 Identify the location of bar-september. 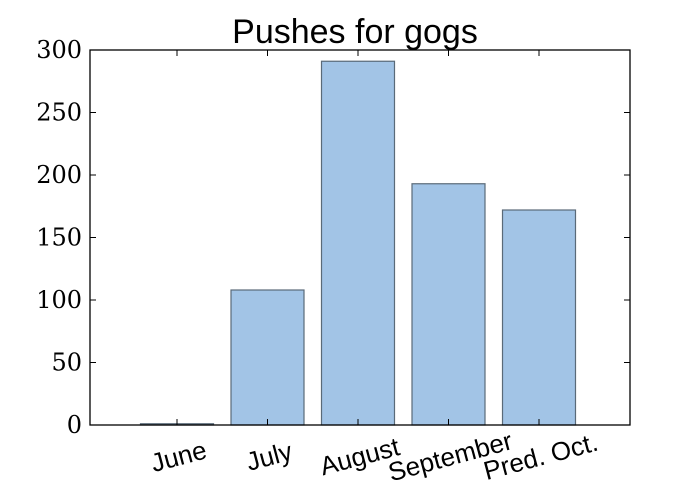
(448, 304).